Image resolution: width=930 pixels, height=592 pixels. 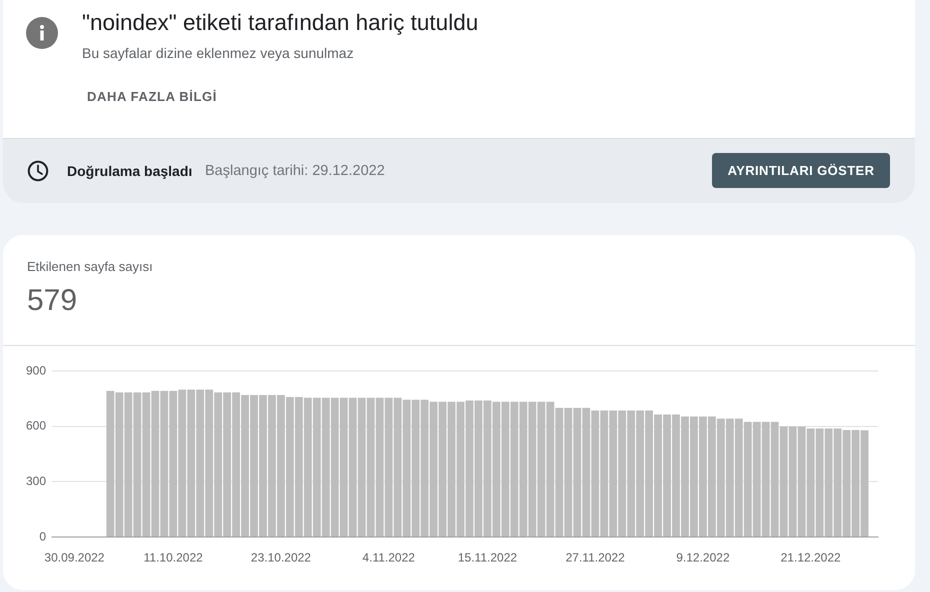 I want to click on x-tick-label: 27.11.2022, so click(x=596, y=557).